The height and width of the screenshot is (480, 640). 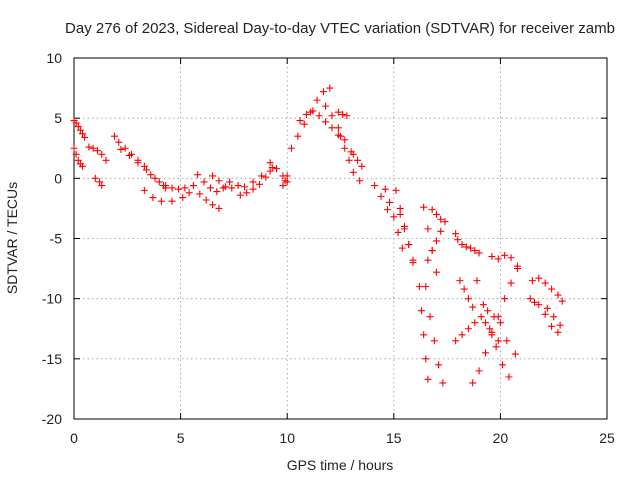 I want to click on y-tick-label: 5, so click(x=58, y=118).